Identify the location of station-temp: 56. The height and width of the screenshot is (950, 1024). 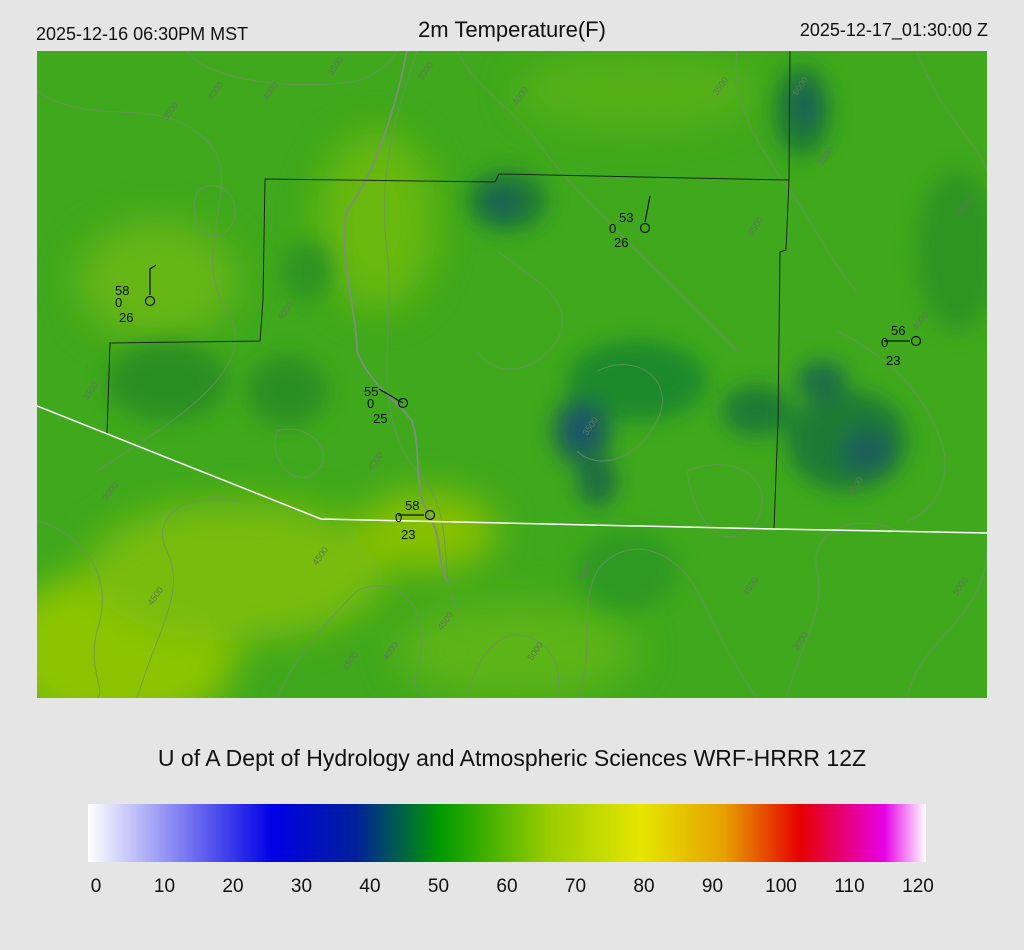
(898, 330).